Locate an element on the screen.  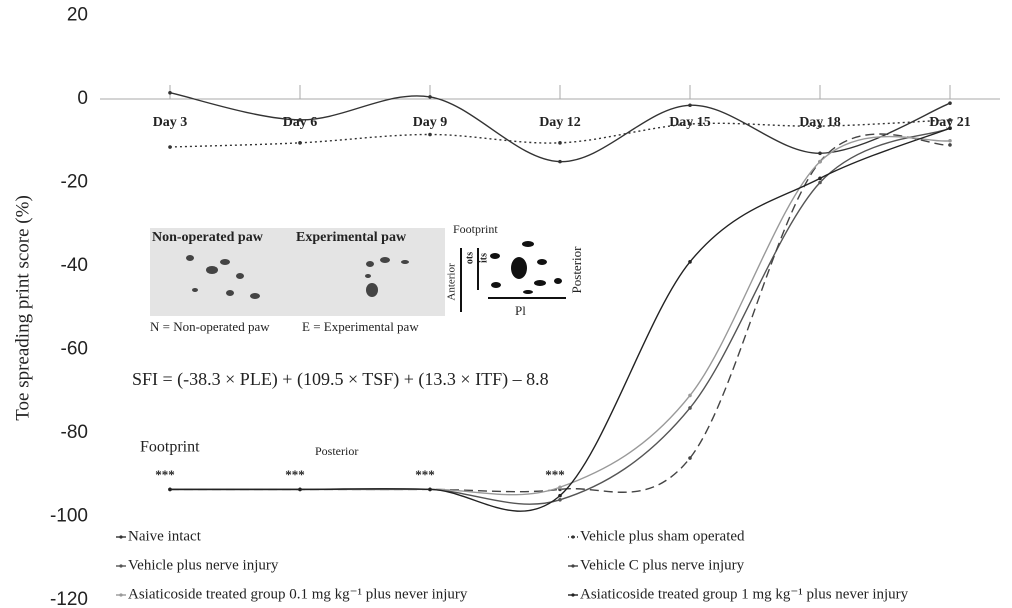
inset-photo is located at coordinates (297, 272).